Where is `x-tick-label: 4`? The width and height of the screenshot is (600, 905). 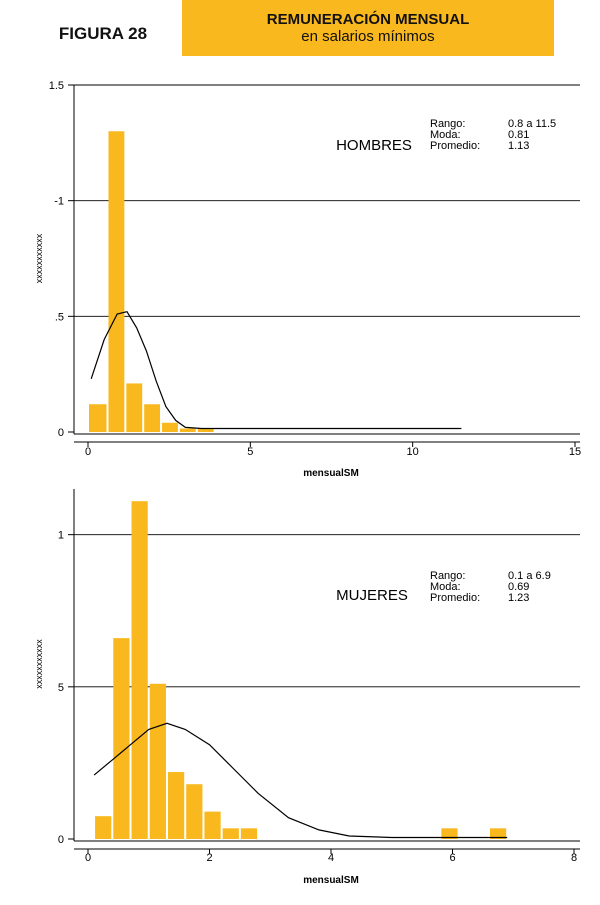 x-tick-label: 4 is located at coordinates (331, 858).